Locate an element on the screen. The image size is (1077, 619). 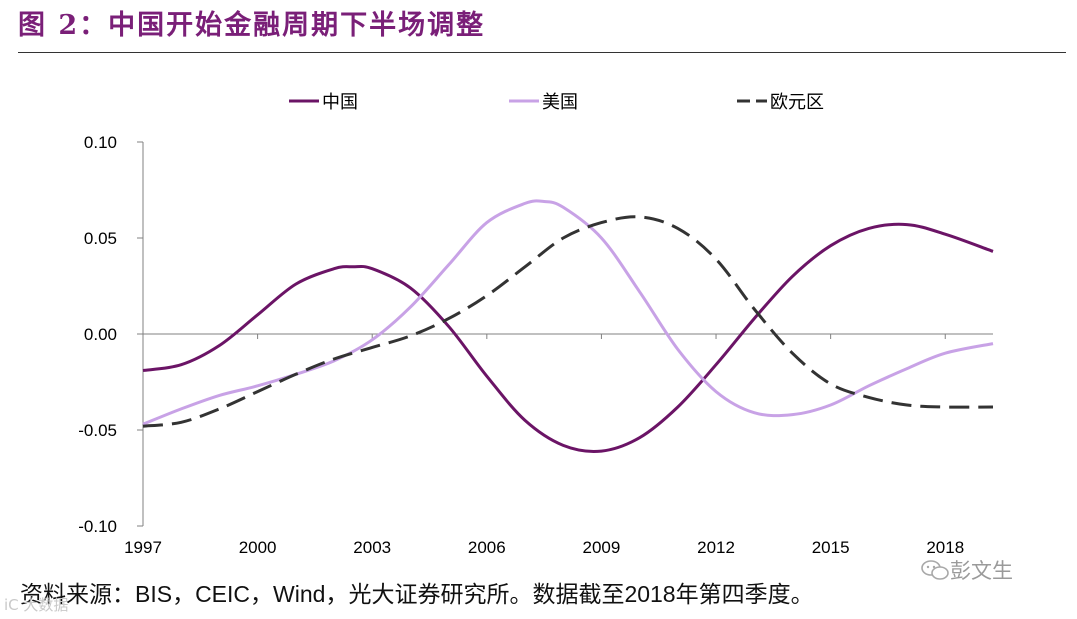
x-tick-label: 2000 is located at coordinates (258, 547).